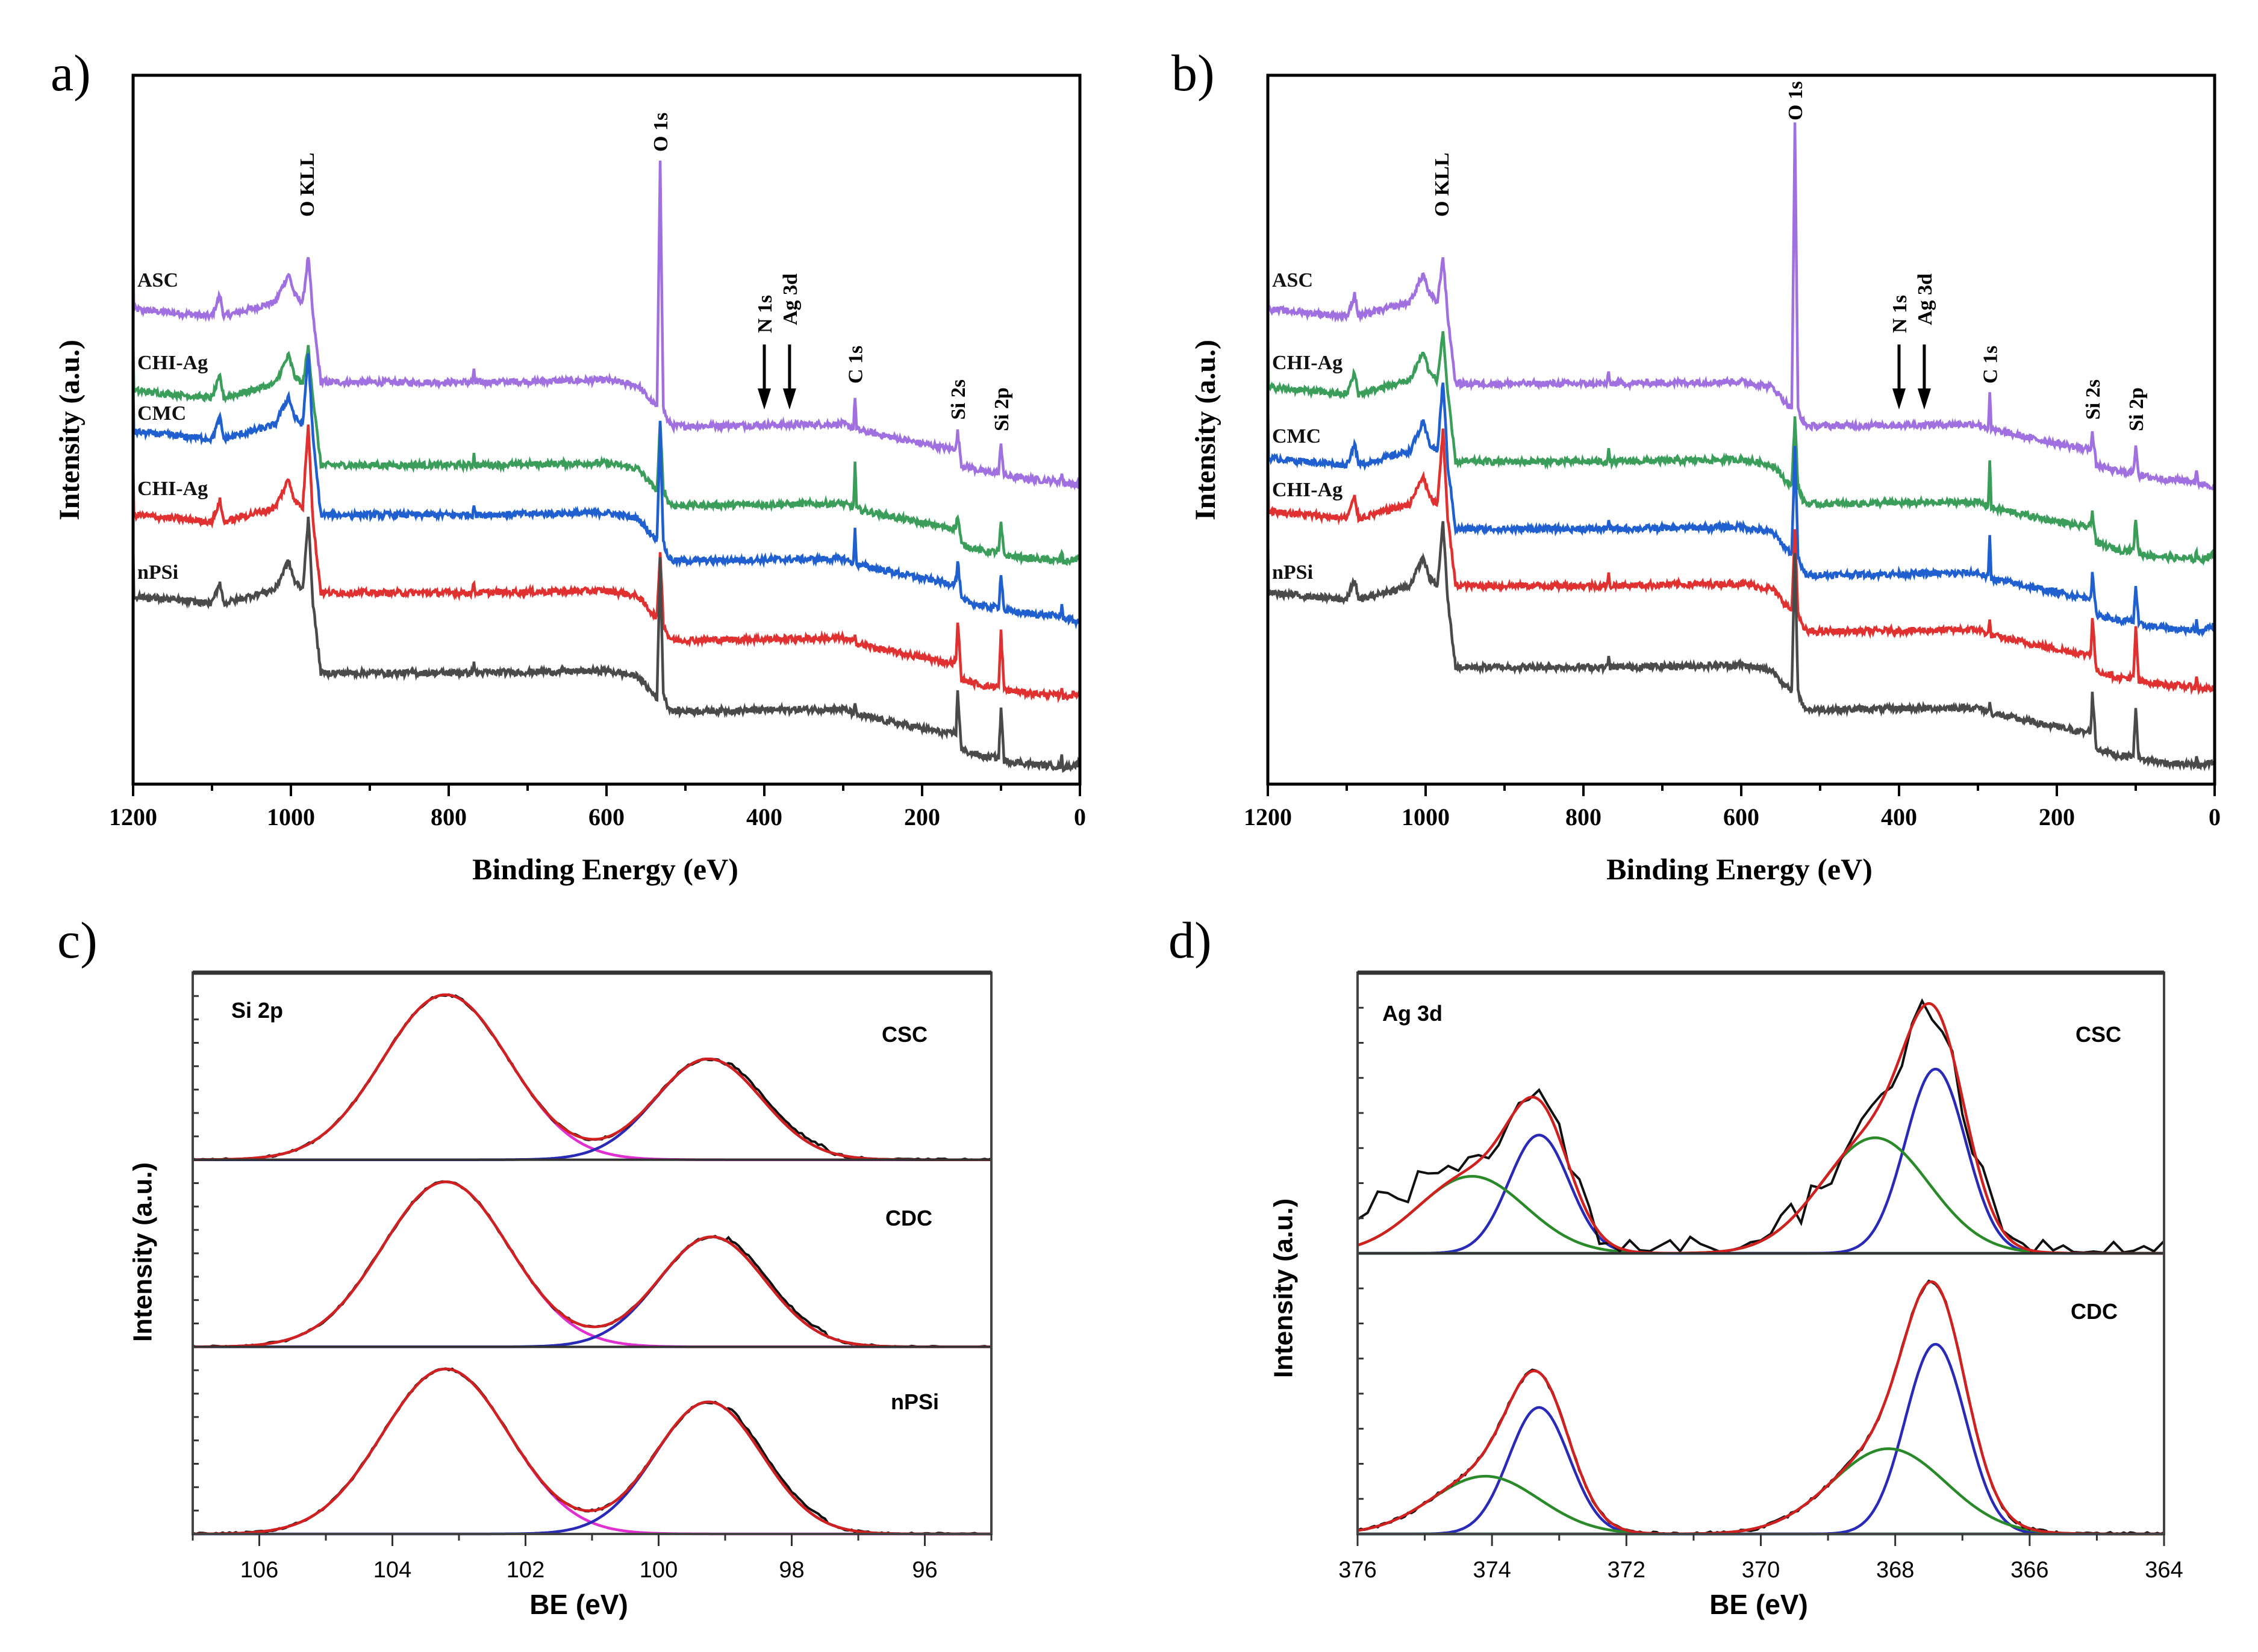 Image resolution: width=2258 pixels, height=1652 pixels. What do you see at coordinates (2098, 1034) in the screenshot?
I see `subpanel-label: CSC` at bounding box center [2098, 1034].